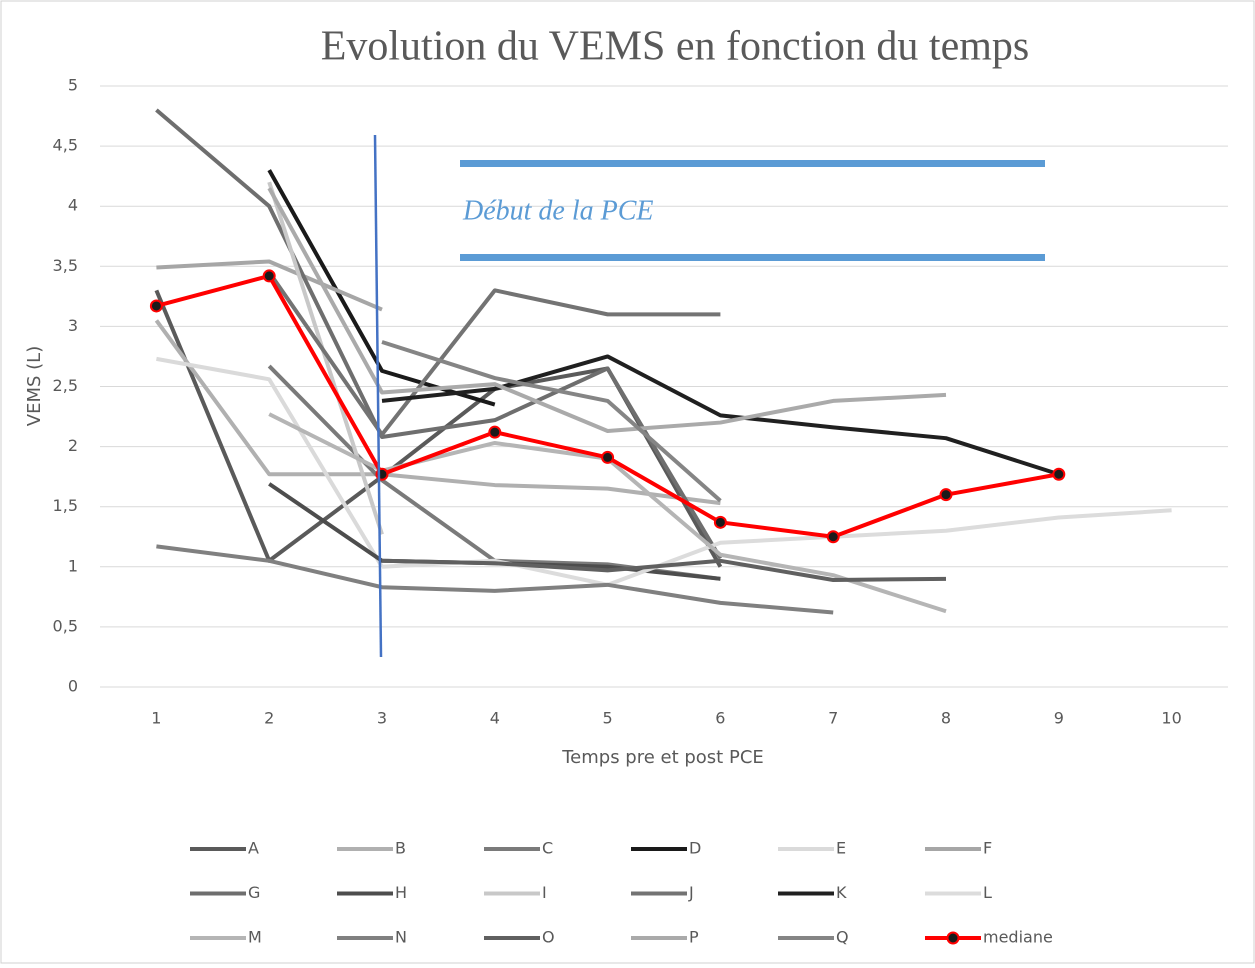 This screenshot has width=1255, height=968. What do you see at coordinates (695, 848) in the screenshot?
I see `legend-label: D` at bounding box center [695, 848].